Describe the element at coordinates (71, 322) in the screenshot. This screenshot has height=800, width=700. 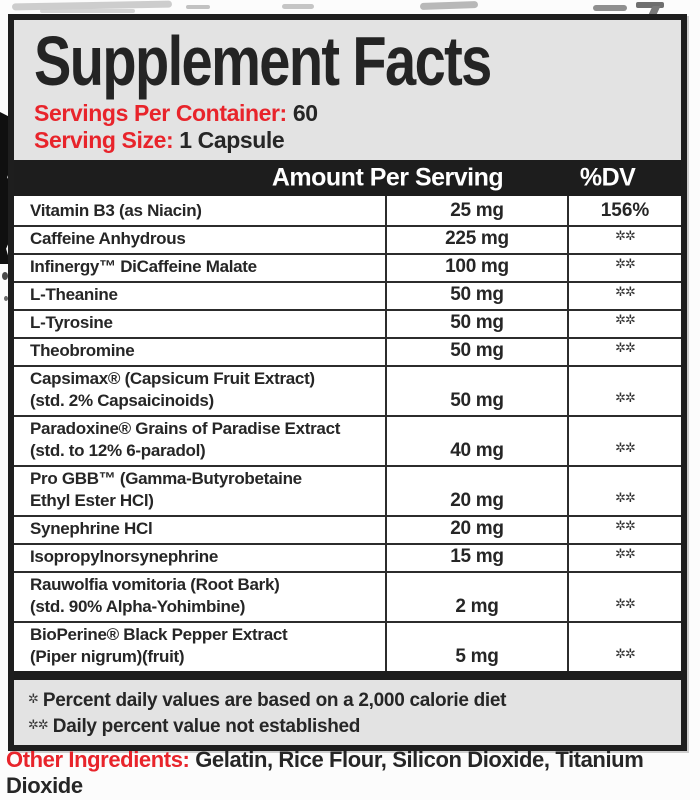
I see `ingredient-name: L-Tyrosine` at that location.